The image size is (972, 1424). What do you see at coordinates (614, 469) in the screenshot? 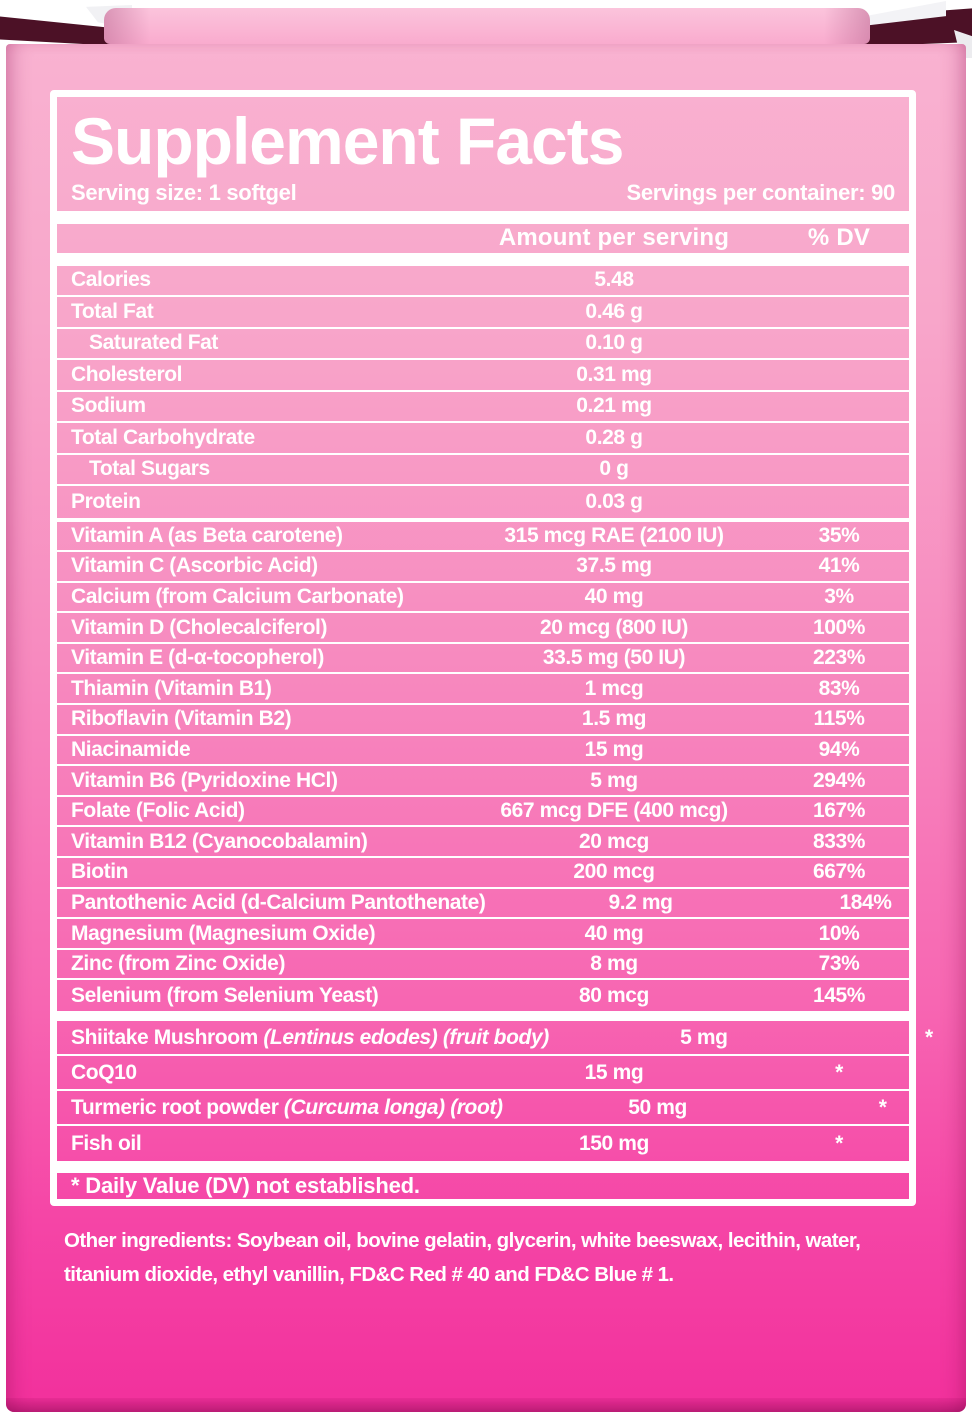
I see `nutrient-amount: 0 g` at bounding box center [614, 469].